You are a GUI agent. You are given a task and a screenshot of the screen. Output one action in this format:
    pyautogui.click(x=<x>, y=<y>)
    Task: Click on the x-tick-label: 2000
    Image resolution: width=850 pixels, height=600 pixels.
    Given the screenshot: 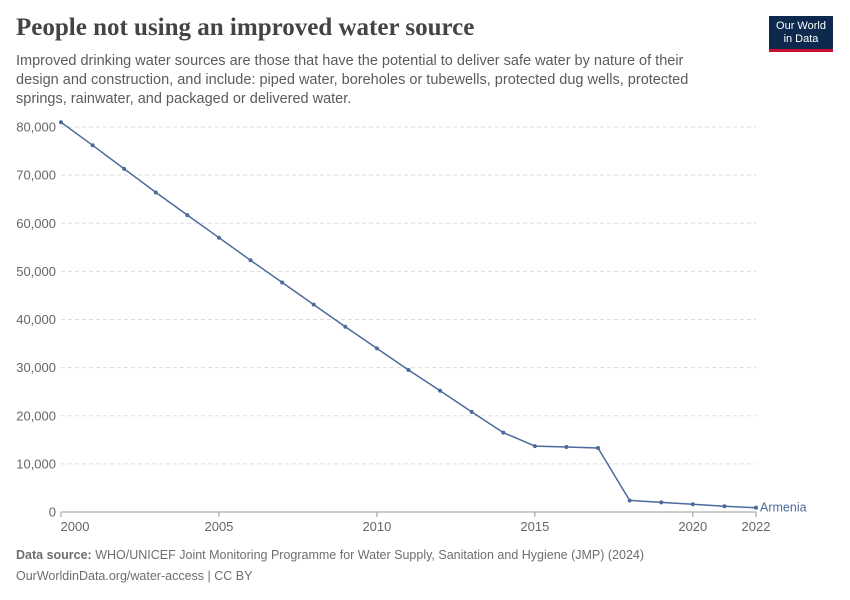 What is the action you would take?
    pyautogui.click(x=75, y=526)
    